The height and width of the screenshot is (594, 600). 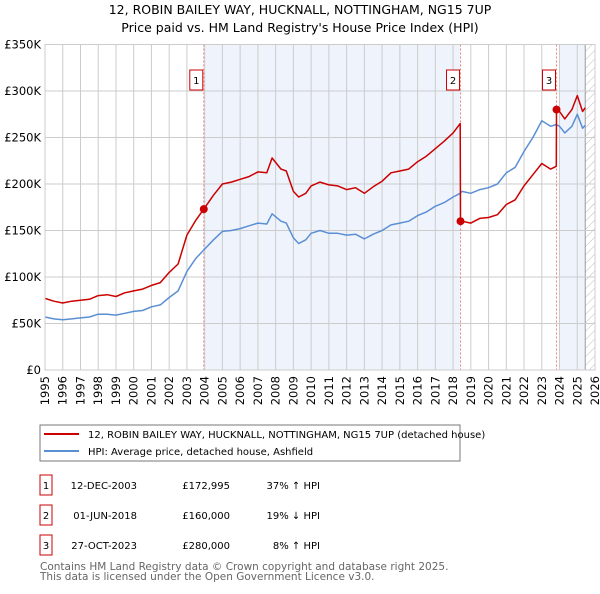 What do you see at coordinates (250, 443) in the screenshot?
I see `legend-box` at bounding box center [250, 443].